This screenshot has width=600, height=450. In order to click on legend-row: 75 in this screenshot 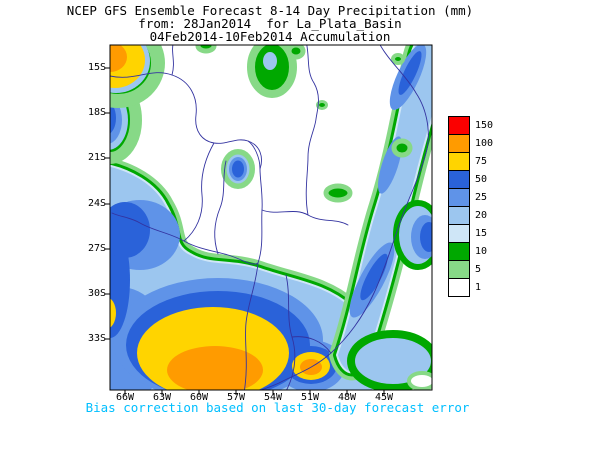, I will do `click(470, 161)`.